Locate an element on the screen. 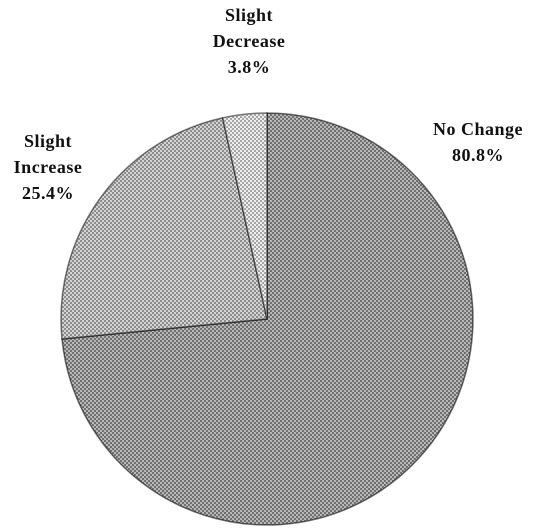 The image size is (537, 529). slice-value: 3.8% is located at coordinates (249, 67).